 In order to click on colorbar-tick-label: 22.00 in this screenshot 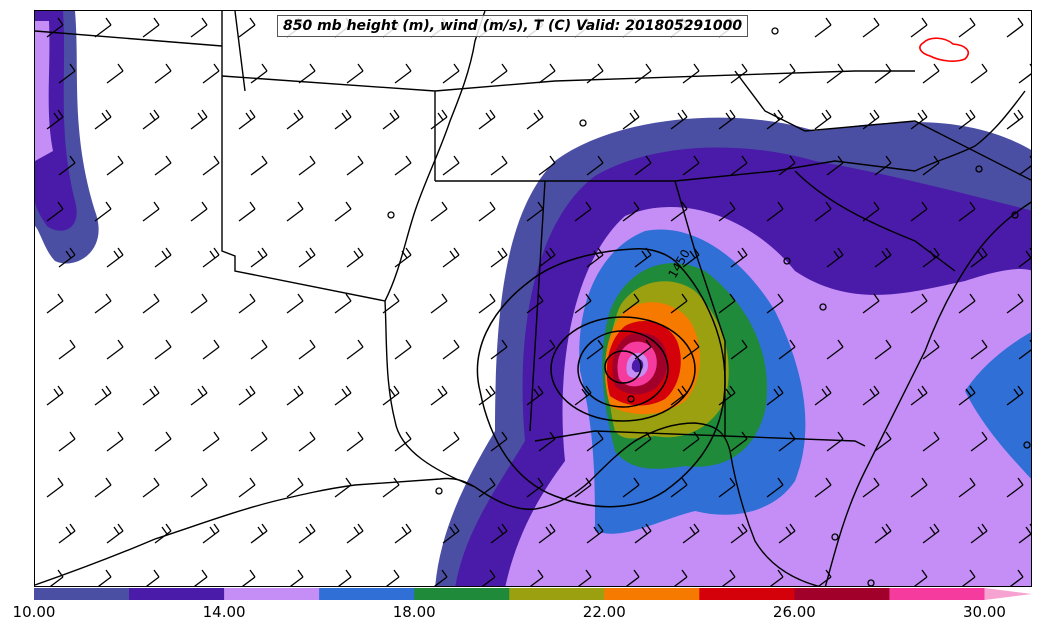, I will do `click(604, 612)`.